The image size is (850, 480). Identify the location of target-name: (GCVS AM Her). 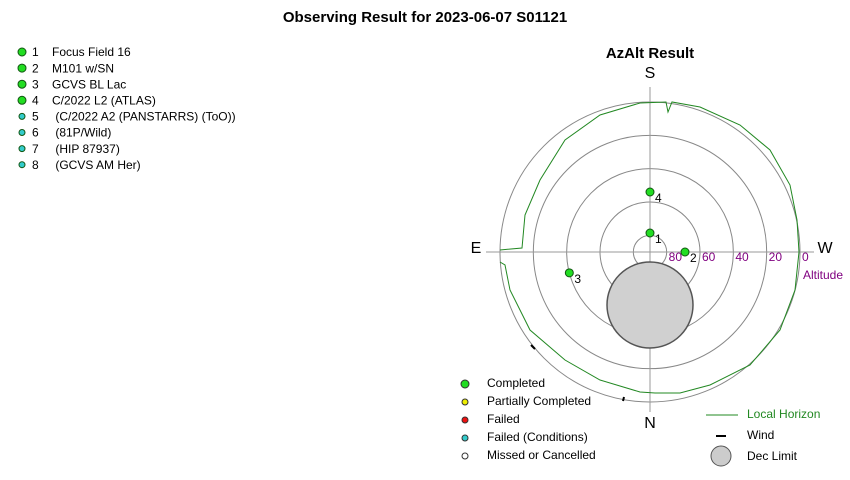
(96, 165).